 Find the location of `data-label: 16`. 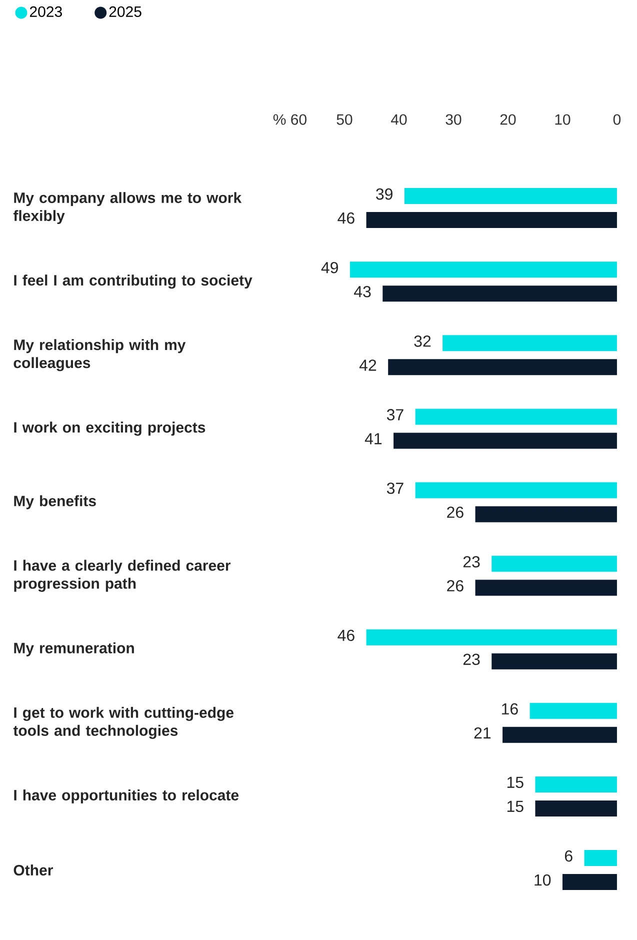

data-label: 16 is located at coordinates (510, 709).